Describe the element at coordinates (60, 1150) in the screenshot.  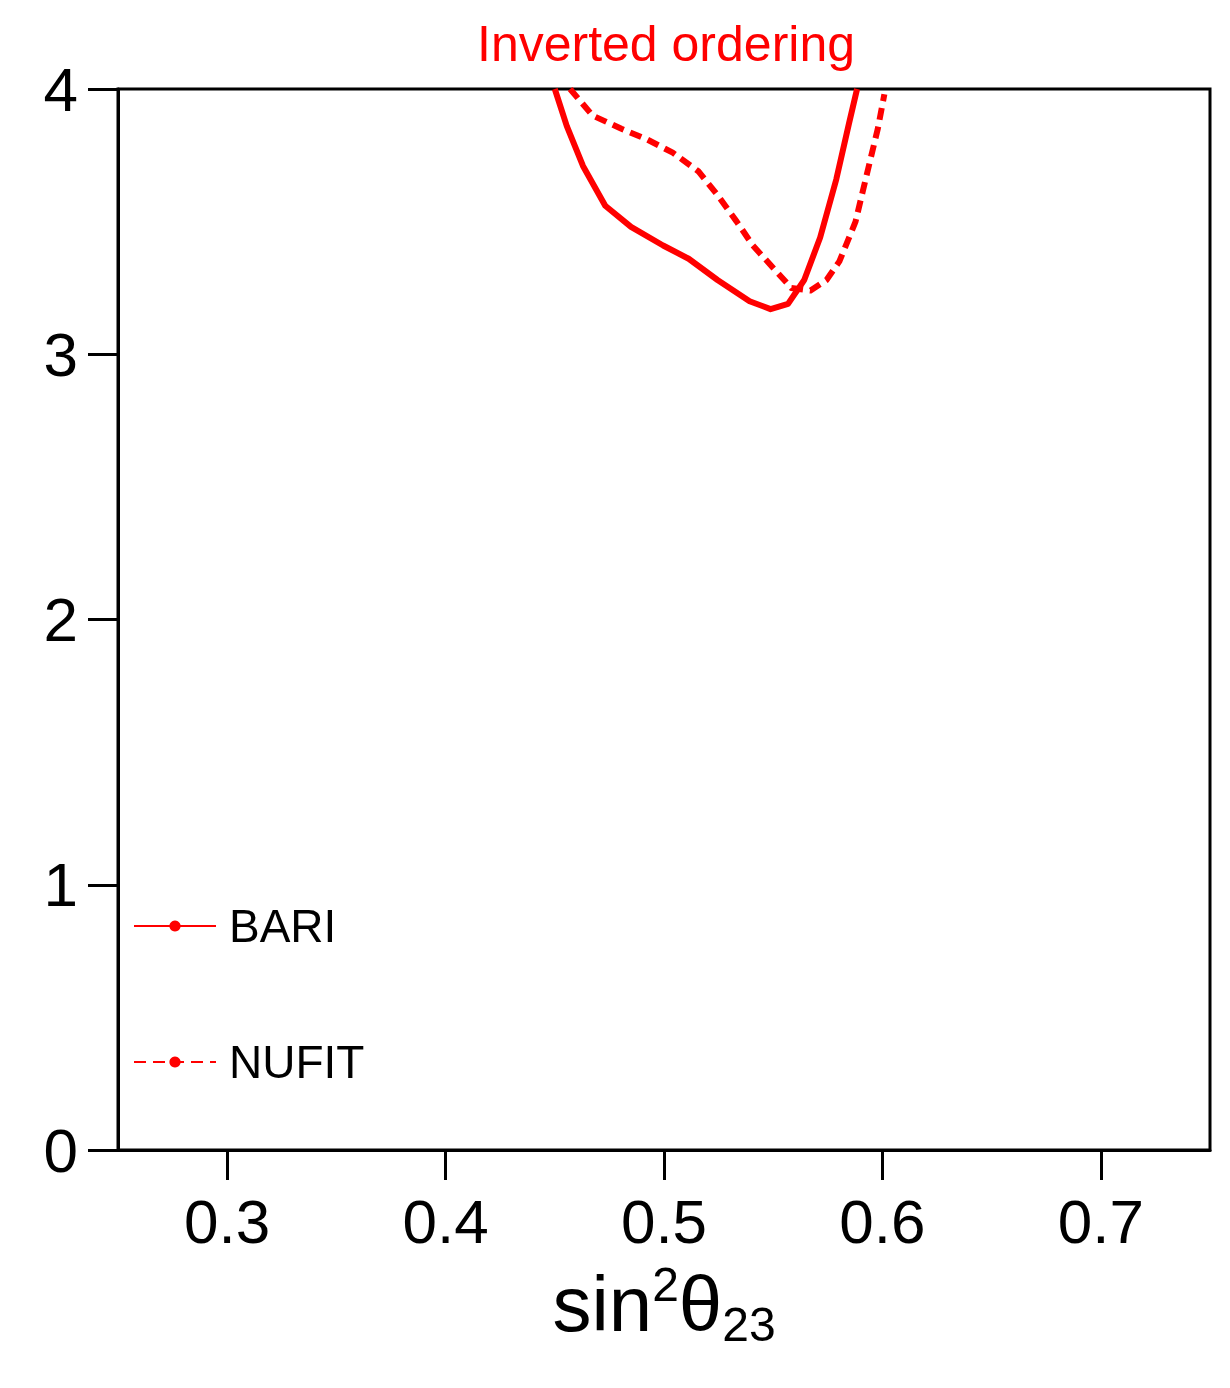
I see `y-tick-label: 0` at that location.